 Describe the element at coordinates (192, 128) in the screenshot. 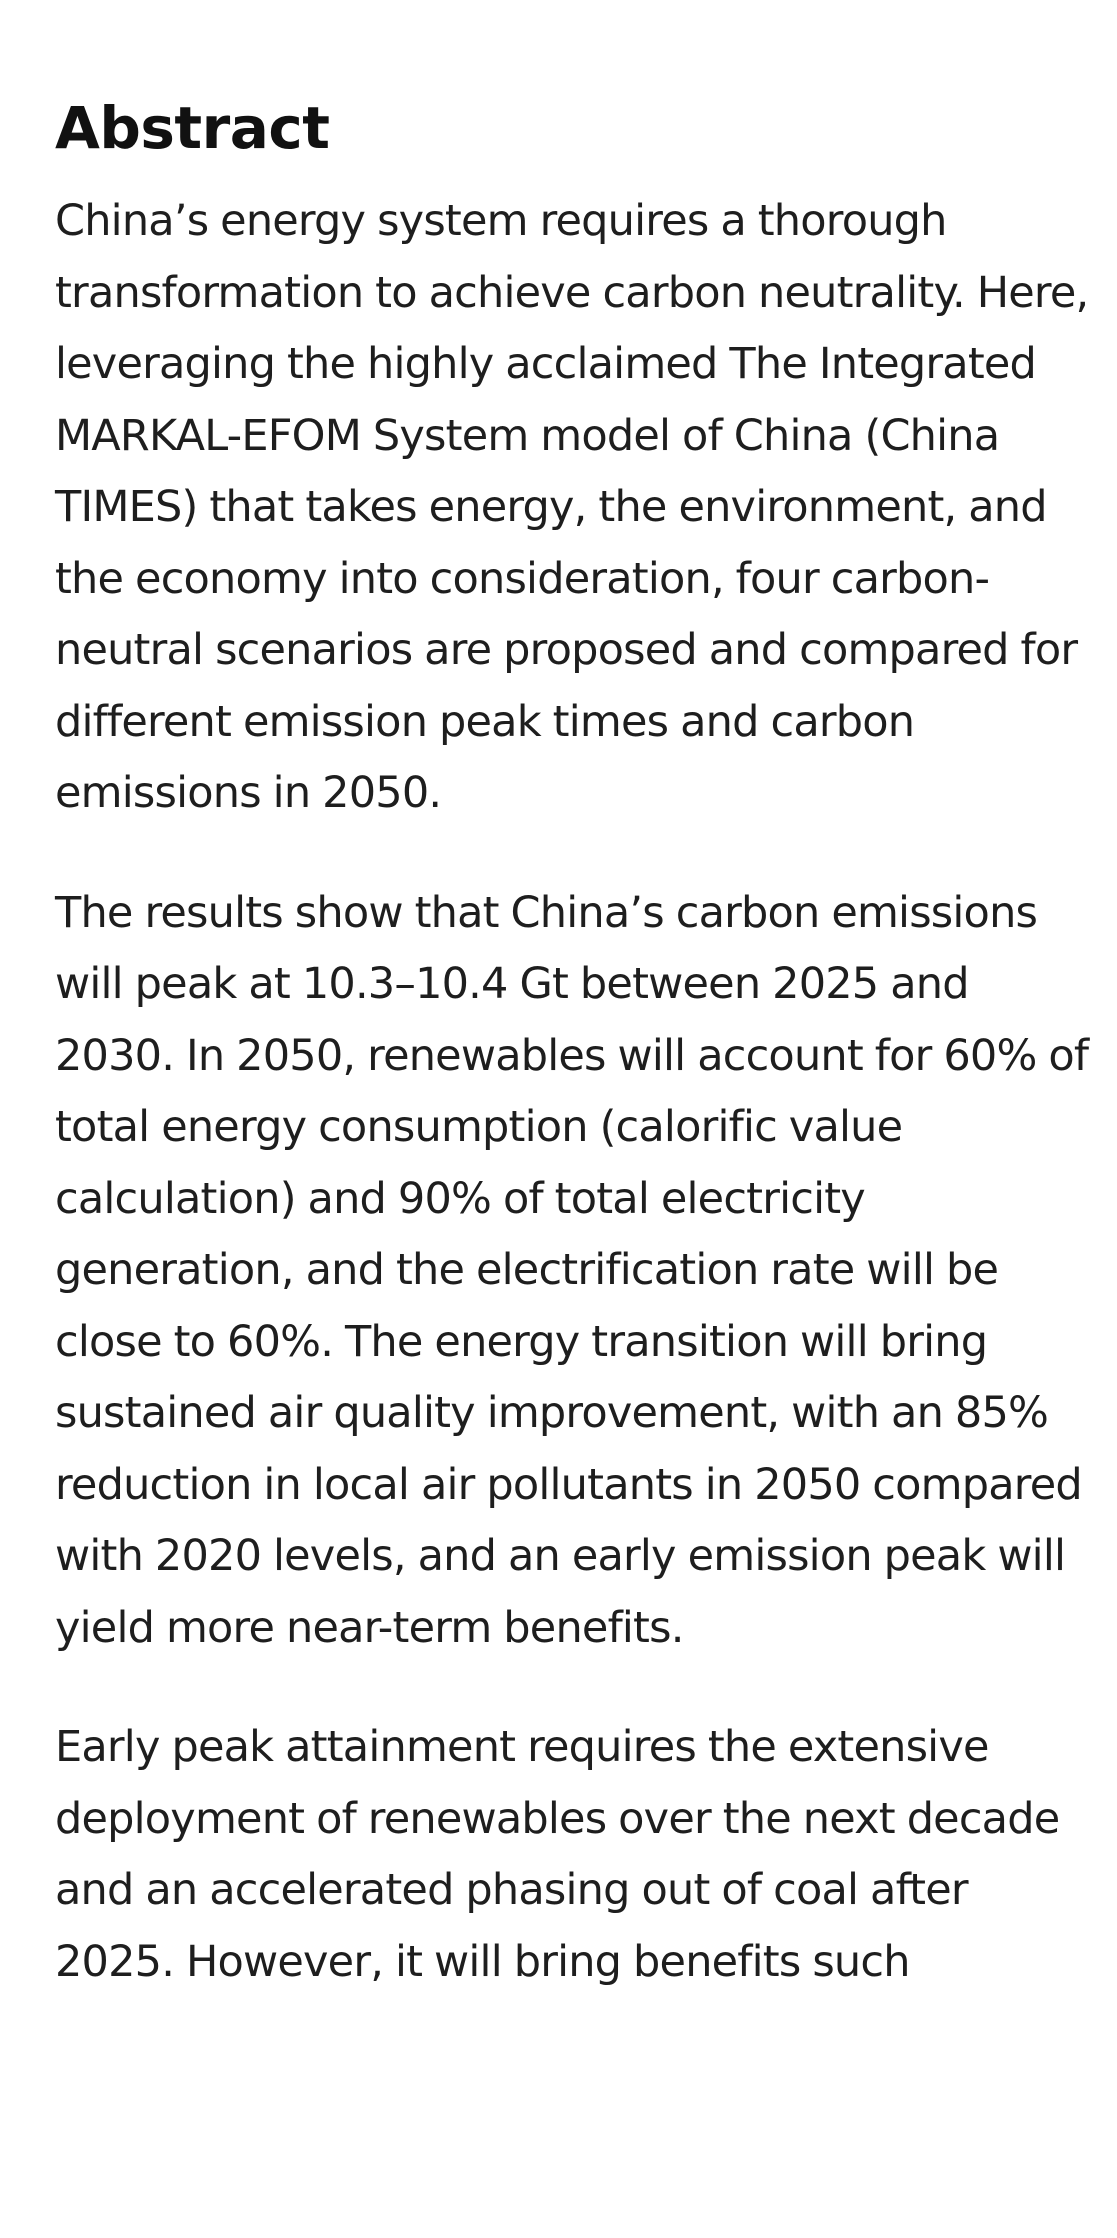

I see `abstract-heading: Abstract` at that location.